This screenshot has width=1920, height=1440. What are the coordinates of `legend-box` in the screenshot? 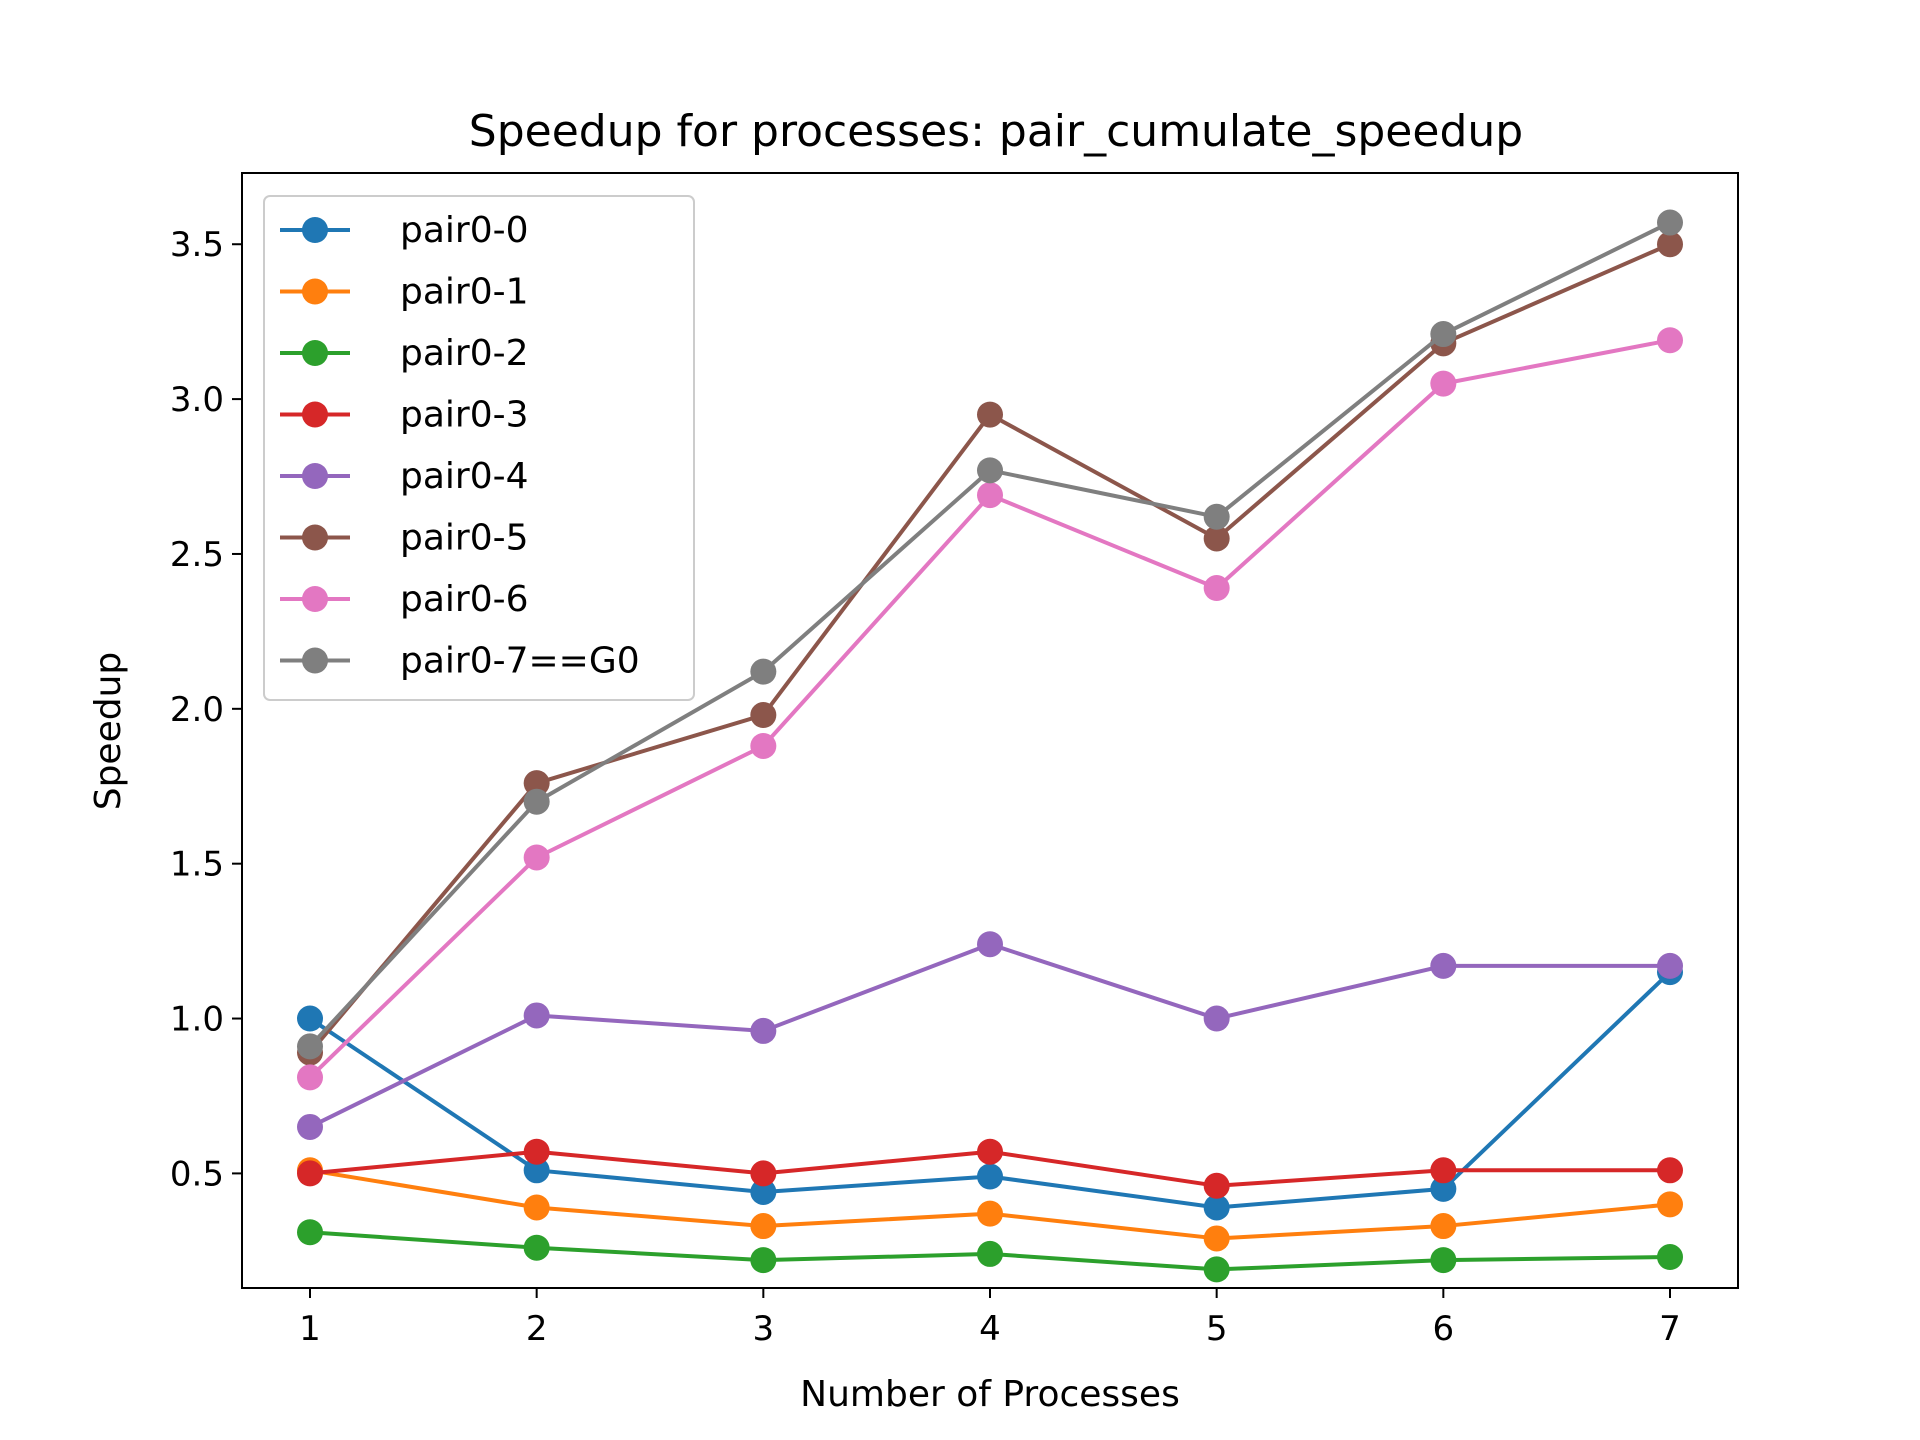 It's located at (479, 448).